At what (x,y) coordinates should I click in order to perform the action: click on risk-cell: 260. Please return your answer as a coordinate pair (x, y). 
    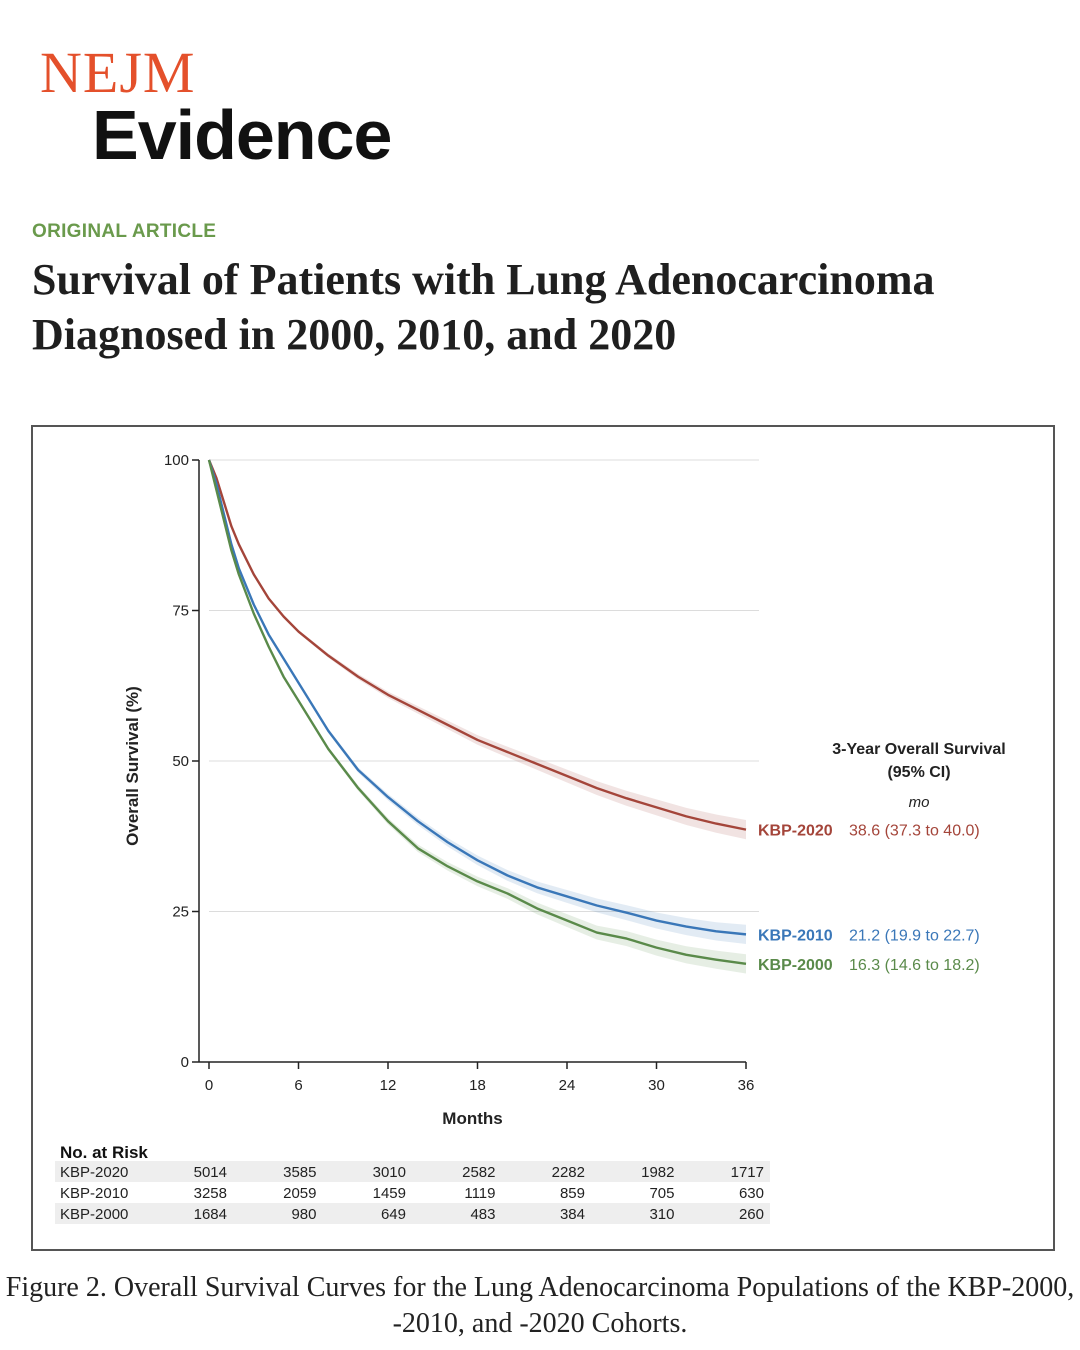
    Looking at the image, I should click on (751, 1214).